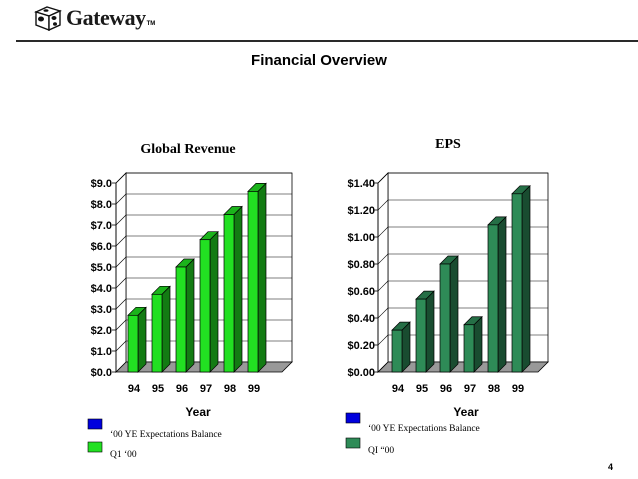  Describe the element at coordinates (101, 373) in the screenshot. I see `y-tick-label: $0.0` at that location.